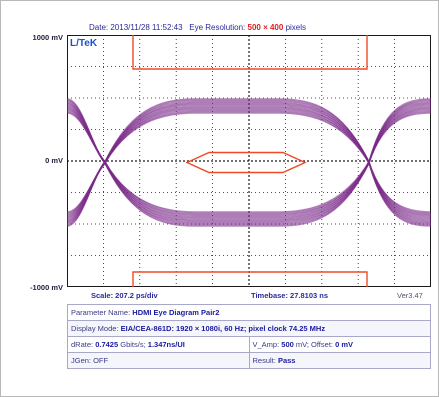 The height and width of the screenshot is (397, 439). What do you see at coordinates (107, 344) in the screenshot?
I see `drate-value: 0.7425` at bounding box center [107, 344].